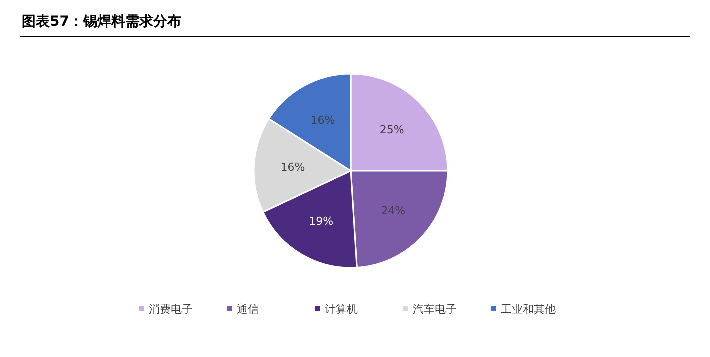 The image size is (710, 357). What do you see at coordinates (171, 309) in the screenshot?
I see `legend-label: 消费电子` at bounding box center [171, 309].